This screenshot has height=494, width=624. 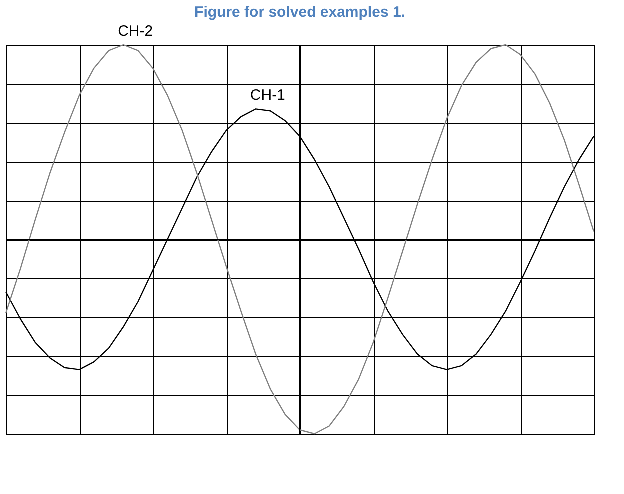 What do you see at coordinates (268, 95) in the screenshot?
I see `series-label: CH-1` at bounding box center [268, 95].